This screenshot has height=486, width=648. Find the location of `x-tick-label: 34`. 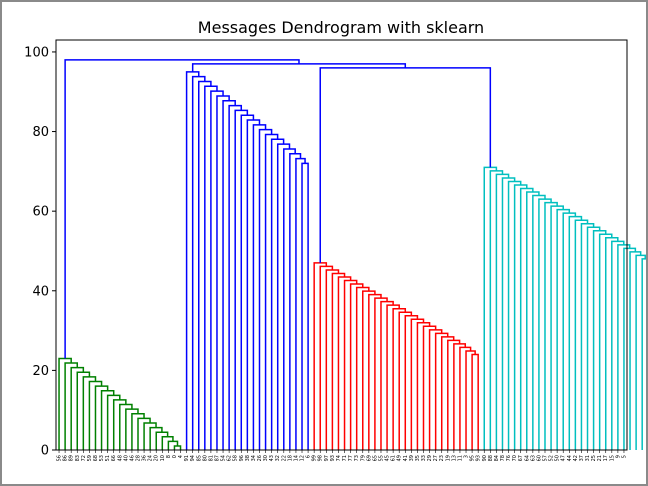

x-tick-label: 34 is located at coordinates (254, 458).